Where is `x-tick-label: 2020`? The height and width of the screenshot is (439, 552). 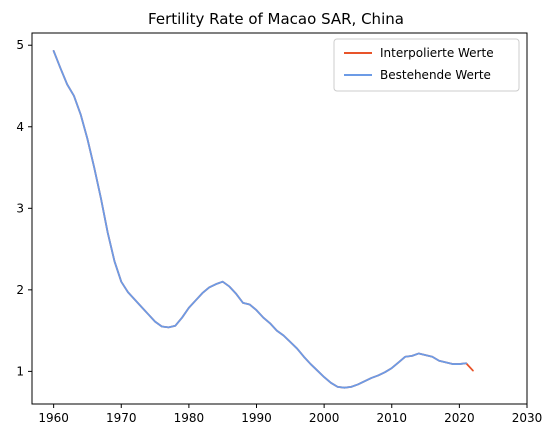
x-tick-label: 2020 is located at coordinates (459, 418).